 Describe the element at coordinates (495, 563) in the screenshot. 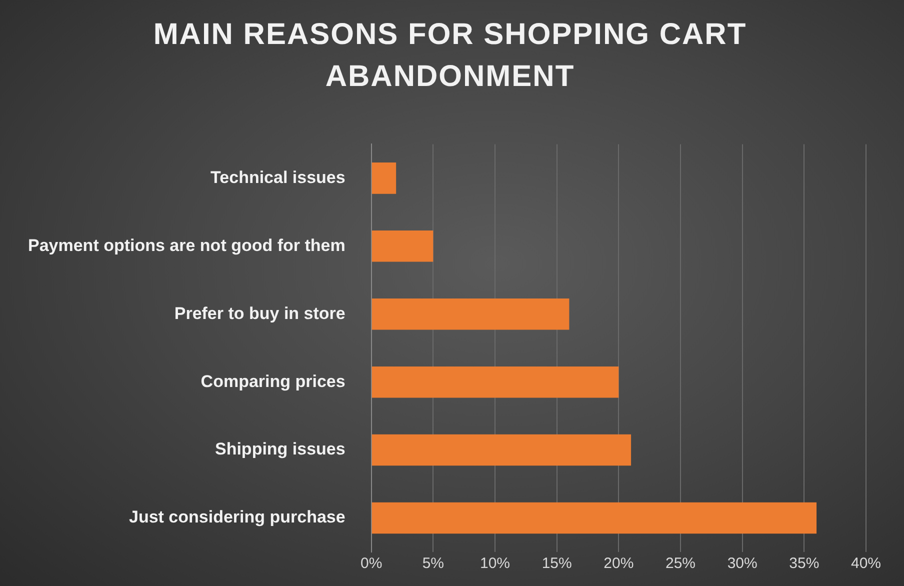

I see `x-tick-label: 10%` at that location.